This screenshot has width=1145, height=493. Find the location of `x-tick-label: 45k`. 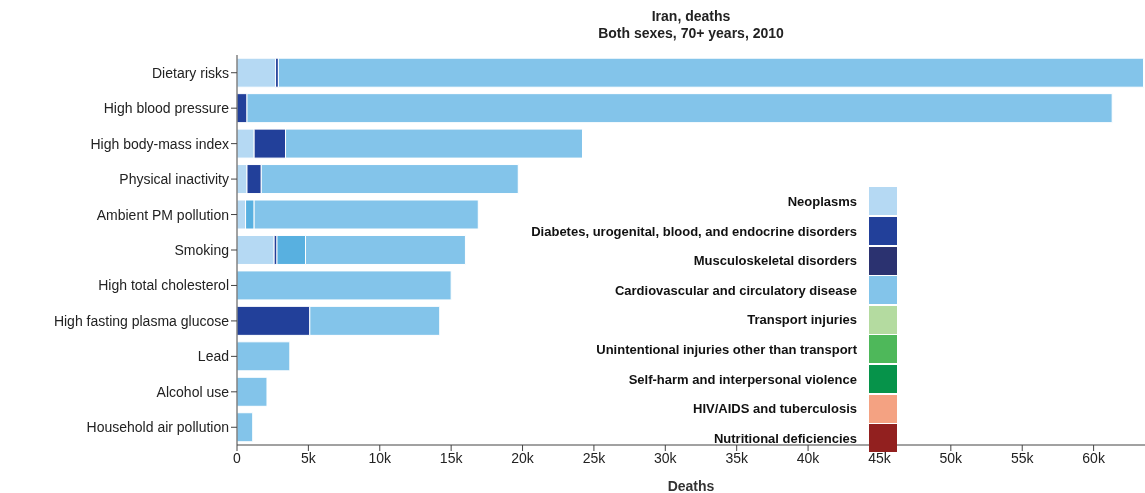

x-tick-label: 45k is located at coordinates (880, 457).